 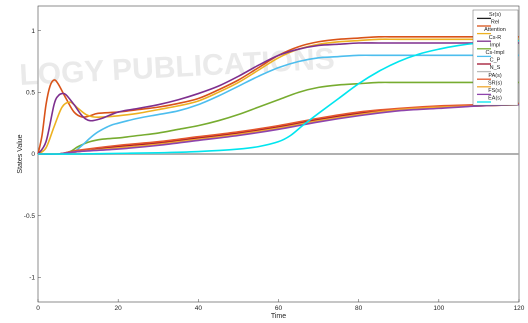 What do you see at coordinates (119, 308) in the screenshot?
I see `x-tick-label: 20` at bounding box center [119, 308].